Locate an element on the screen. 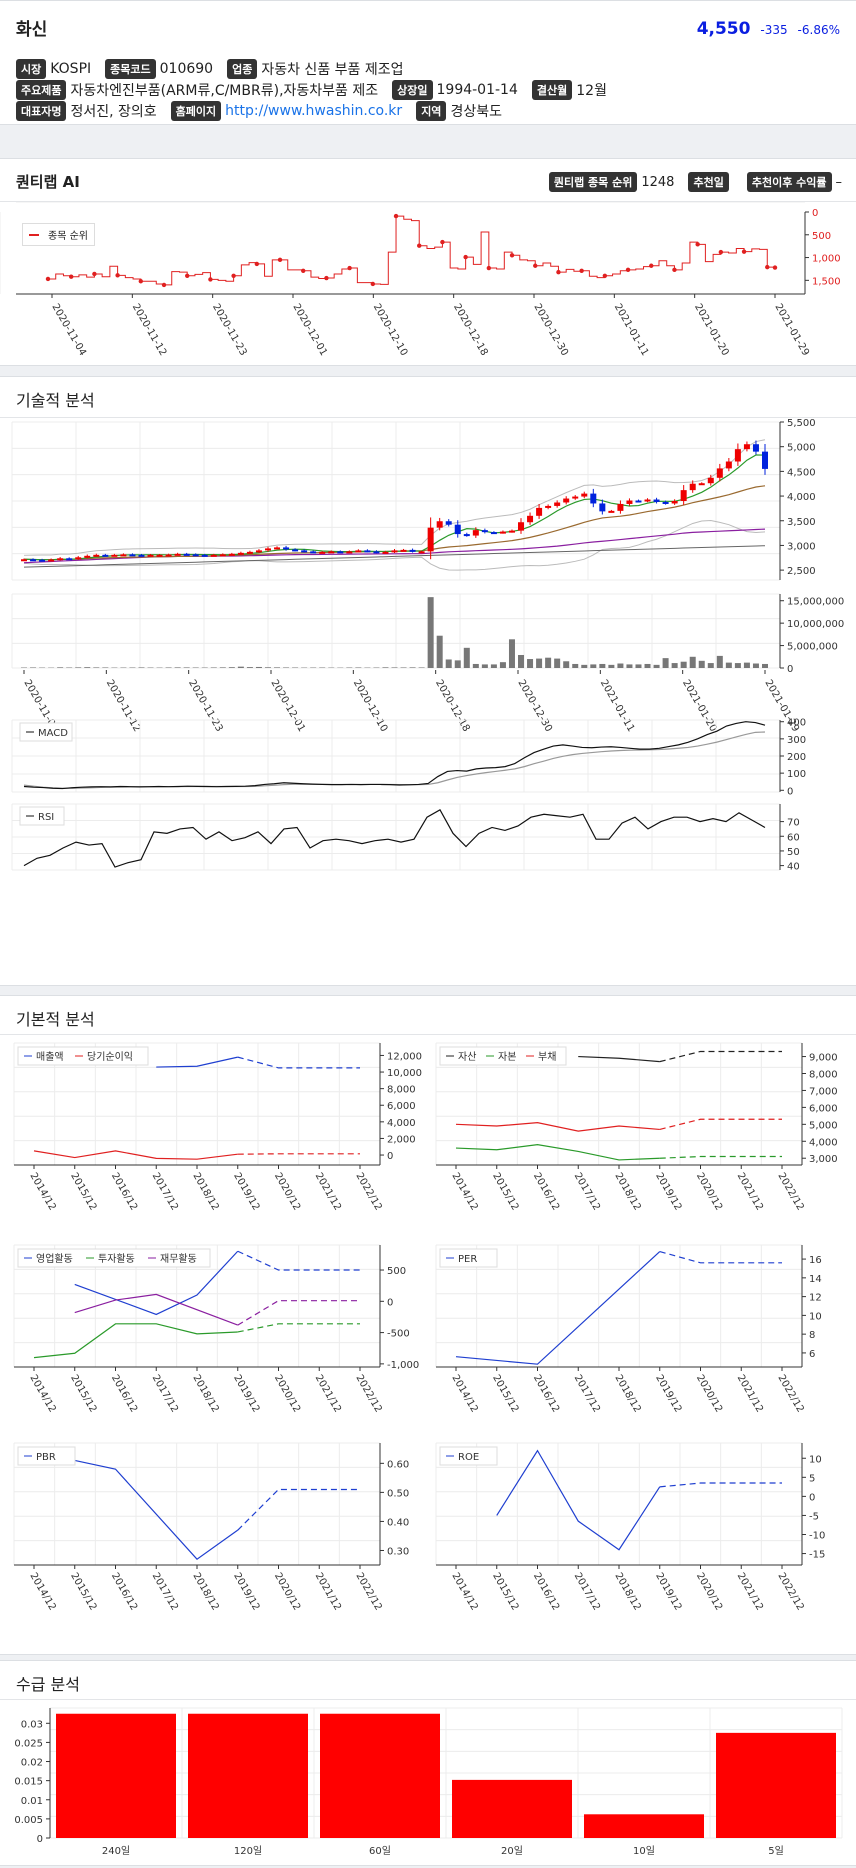 Image resolution: width=856 pixels, height=1868 pixels. fund-5-y-tick-label: 10 is located at coordinates (815, 1459).